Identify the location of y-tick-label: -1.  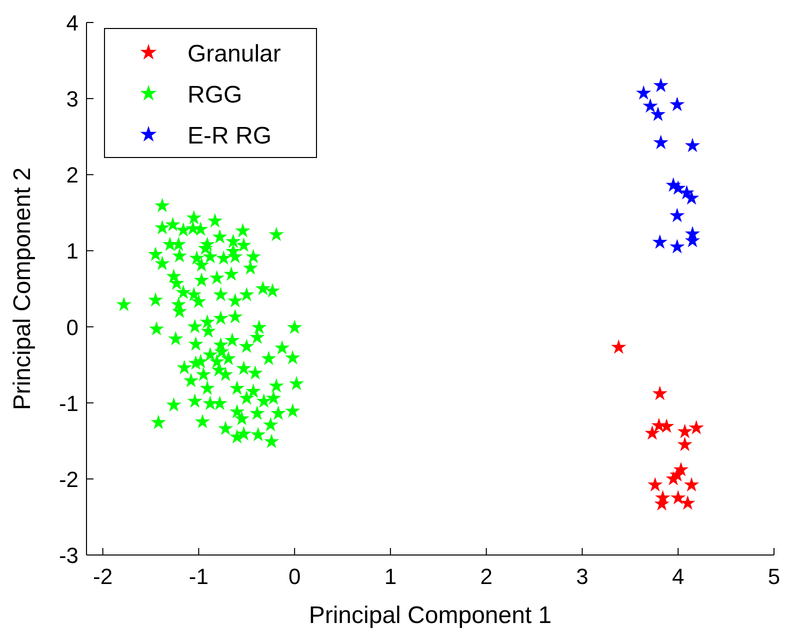
(68, 403).